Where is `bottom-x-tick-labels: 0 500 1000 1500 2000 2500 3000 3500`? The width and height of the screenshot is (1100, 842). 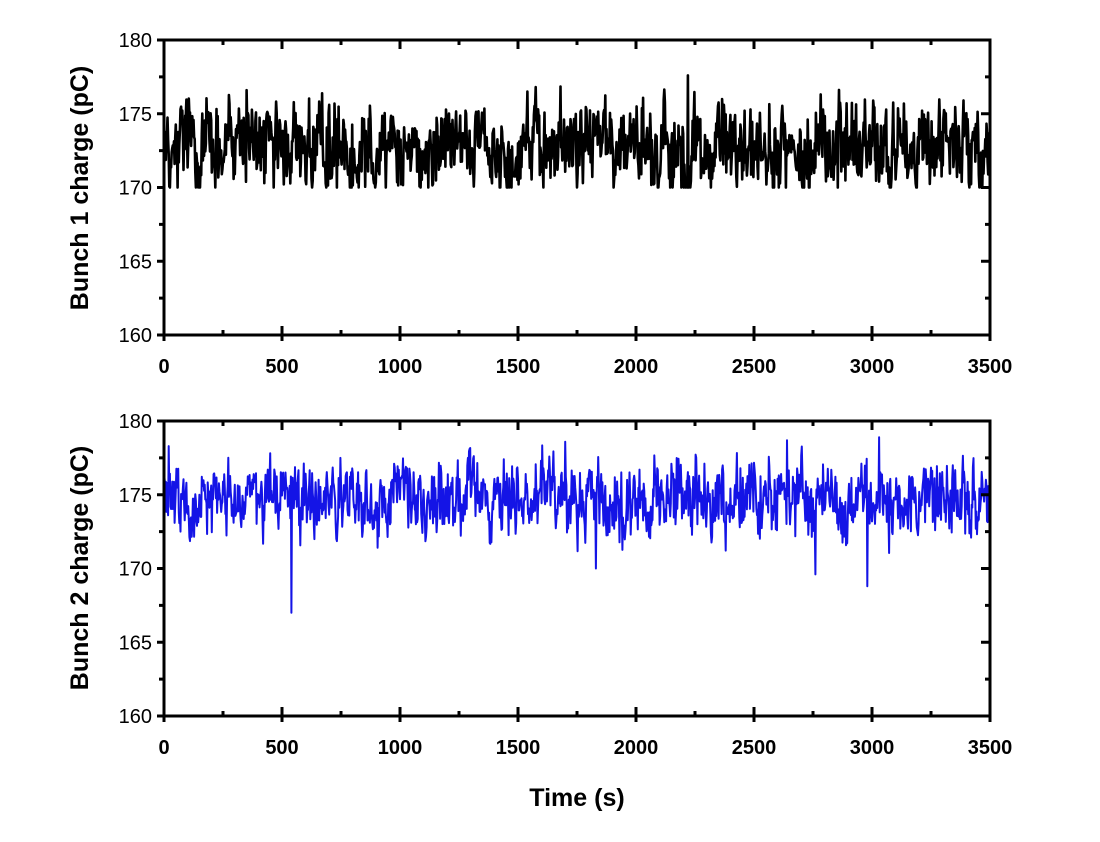
bottom-x-tick-labels: 0 500 1000 1500 2000 2500 3000 3500 is located at coordinates (585, 748).